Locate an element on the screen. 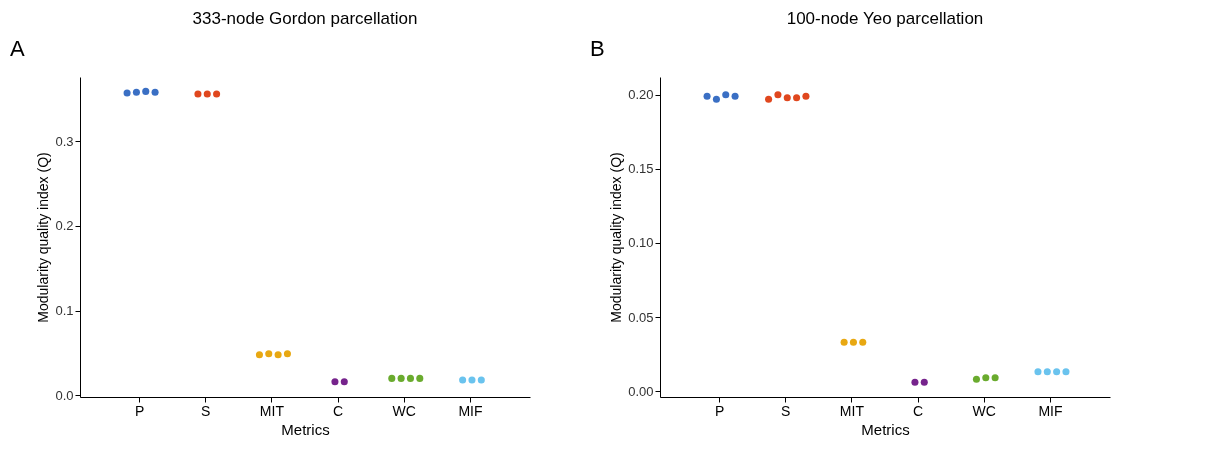 The image size is (1216, 454). y-tick-label: 0.3 is located at coordinates (64, 141).